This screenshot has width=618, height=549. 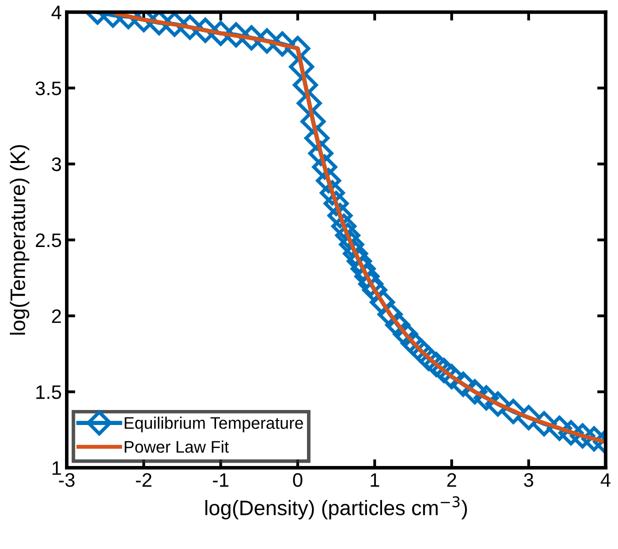 What do you see at coordinates (529, 480) in the screenshot?
I see `x-tick-label: 3` at bounding box center [529, 480].